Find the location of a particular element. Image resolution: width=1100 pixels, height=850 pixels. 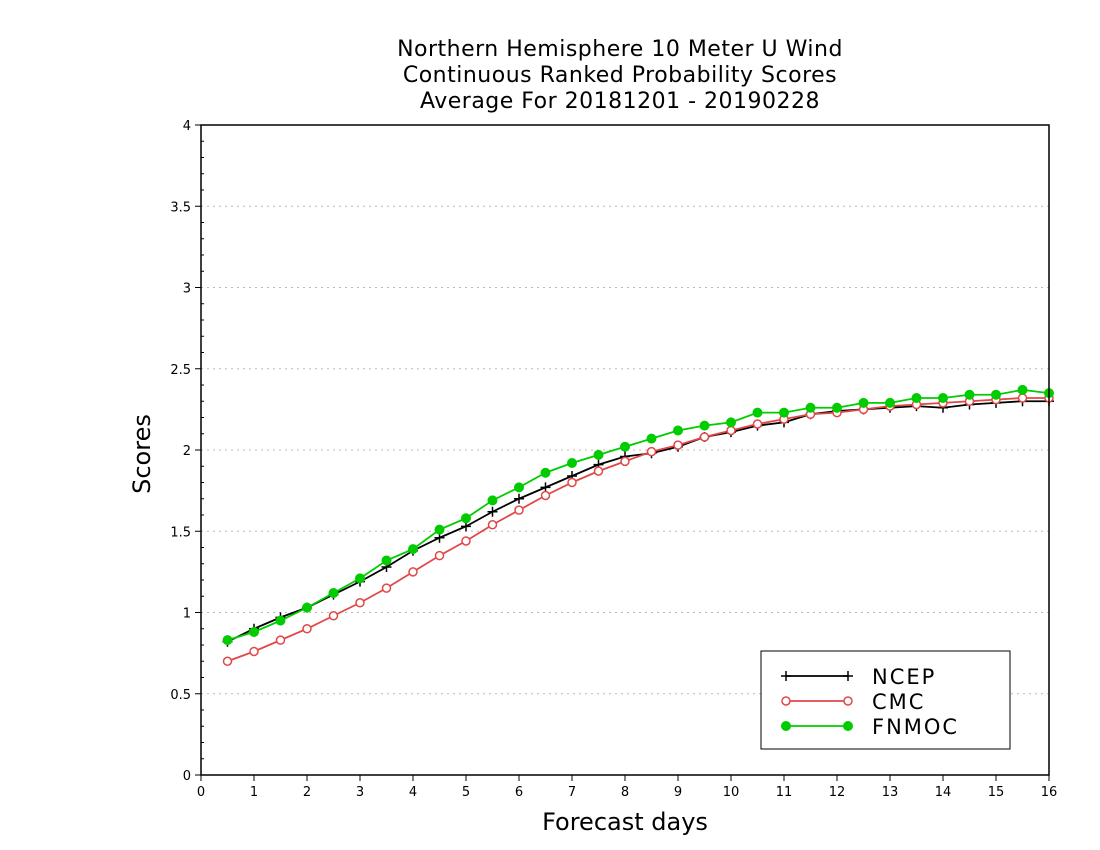

chart-title-line-2: Continuous Ranked Probability Scores is located at coordinates (620, 75).